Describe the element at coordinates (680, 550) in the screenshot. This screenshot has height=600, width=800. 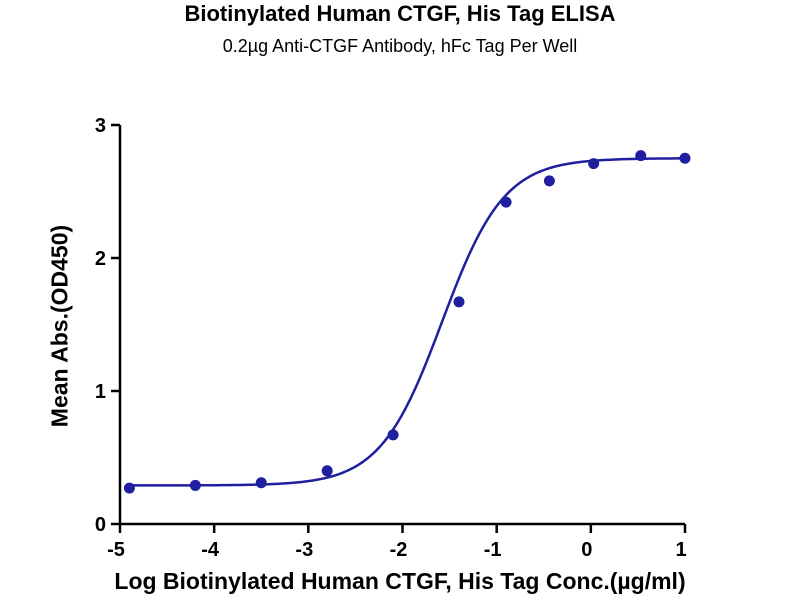
I see `x-tick-label: 1` at that location.